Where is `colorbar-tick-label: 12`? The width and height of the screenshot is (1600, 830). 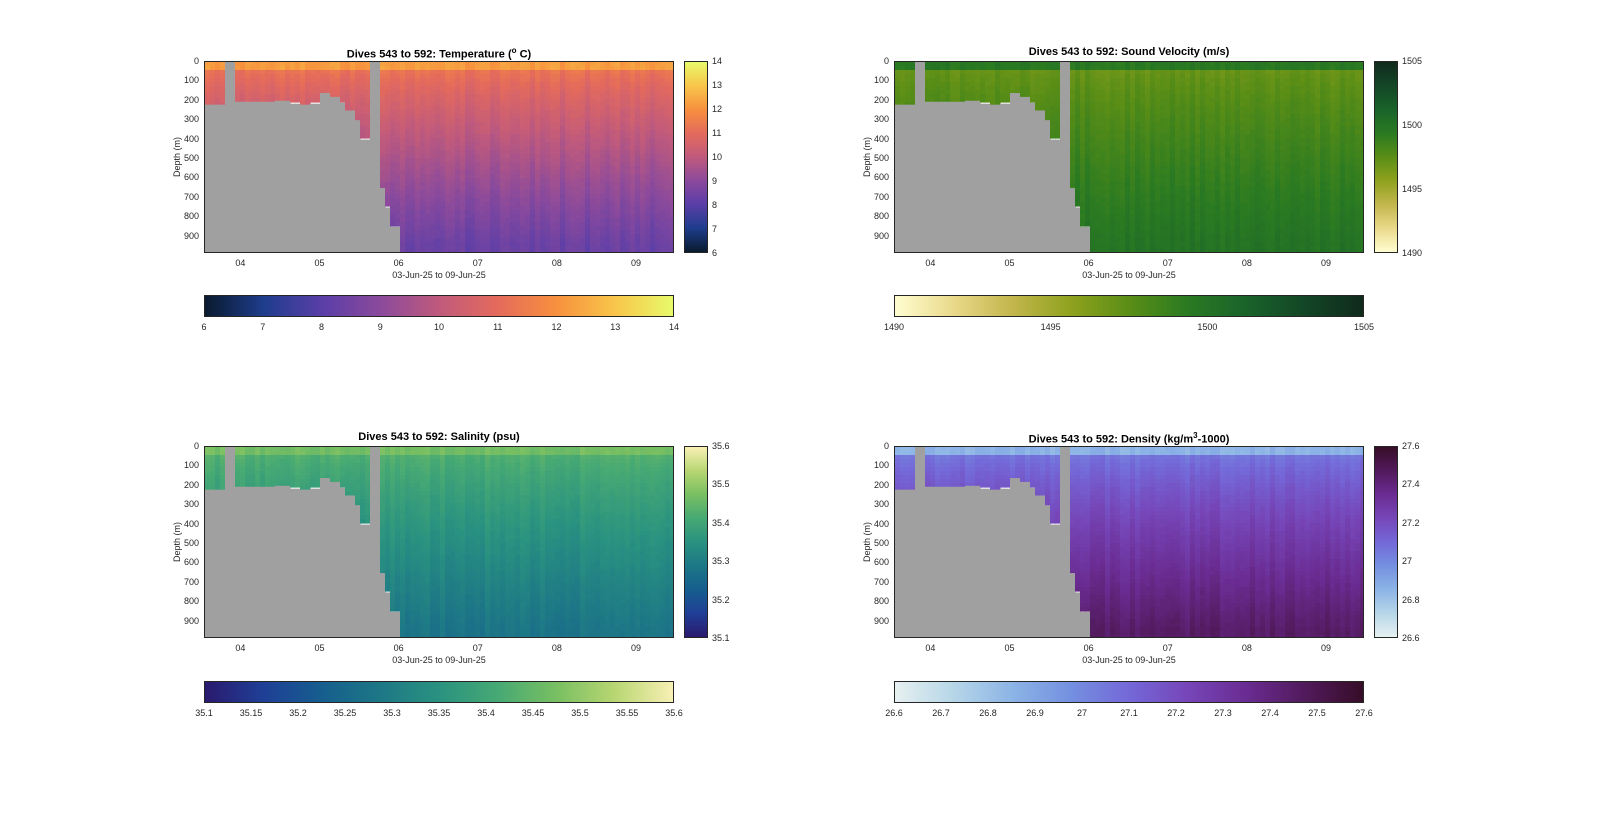 colorbar-tick-label: 12 is located at coordinates (556, 327).